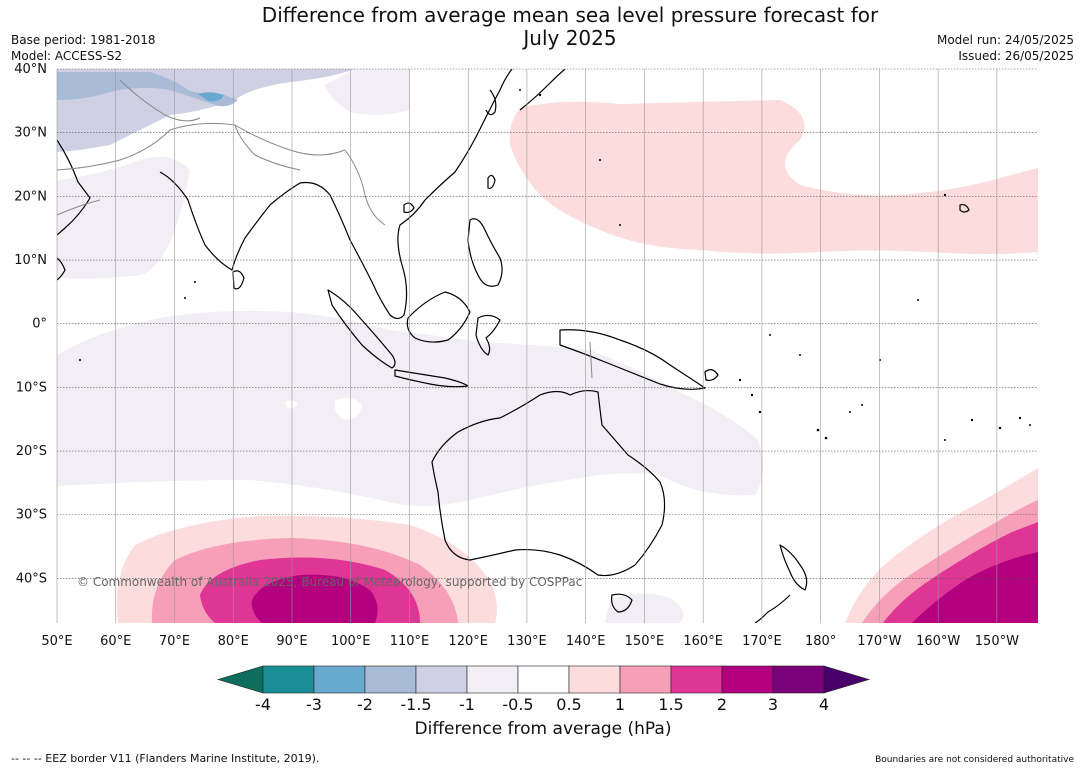  What do you see at coordinates (115, 641) in the screenshot?
I see `lon-tick-label: 60°E` at bounding box center [115, 641].